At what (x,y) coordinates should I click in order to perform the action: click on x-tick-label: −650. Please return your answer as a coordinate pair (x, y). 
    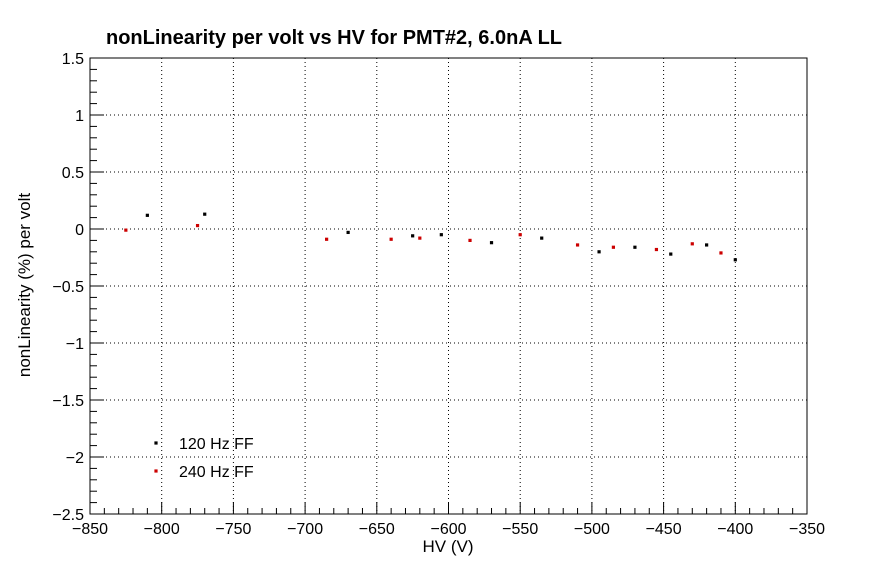
    Looking at the image, I should click on (377, 529).